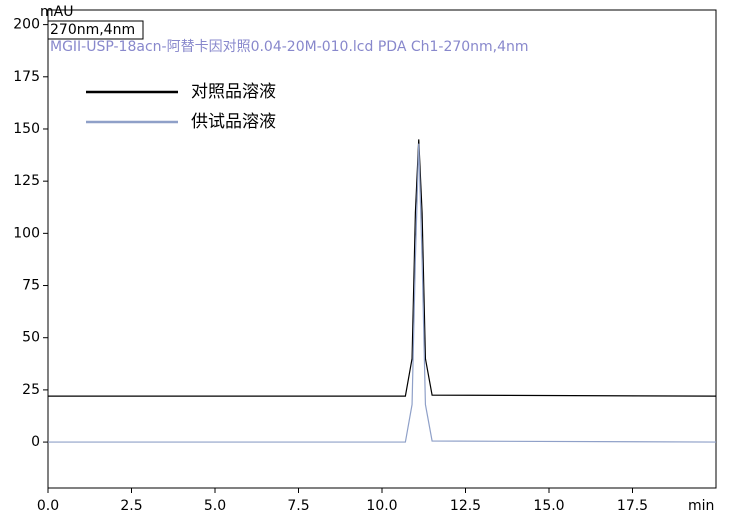 The image size is (730, 523). What do you see at coordinates (26, 233) in the screenshot?
I see `y-tick-label: 100` at bounding box center [26, 233].